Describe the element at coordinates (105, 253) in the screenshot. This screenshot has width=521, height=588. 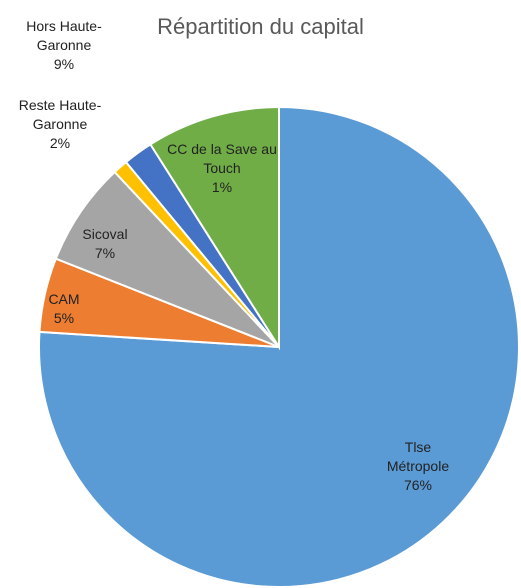
I see `value-label: 7%` at that location.